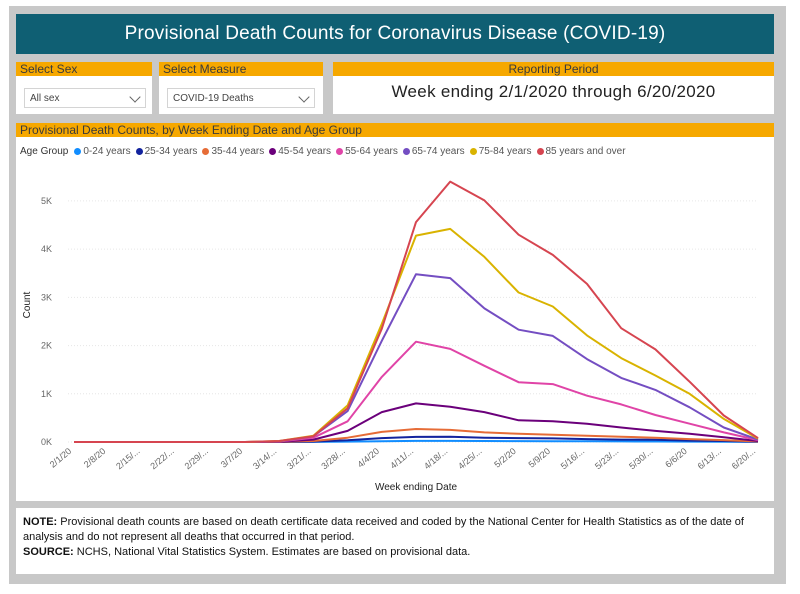 Image resolution: width=800 pixels, height=594 pixels. I want to click on legend-label: 0-24 years, so click(107, 151).